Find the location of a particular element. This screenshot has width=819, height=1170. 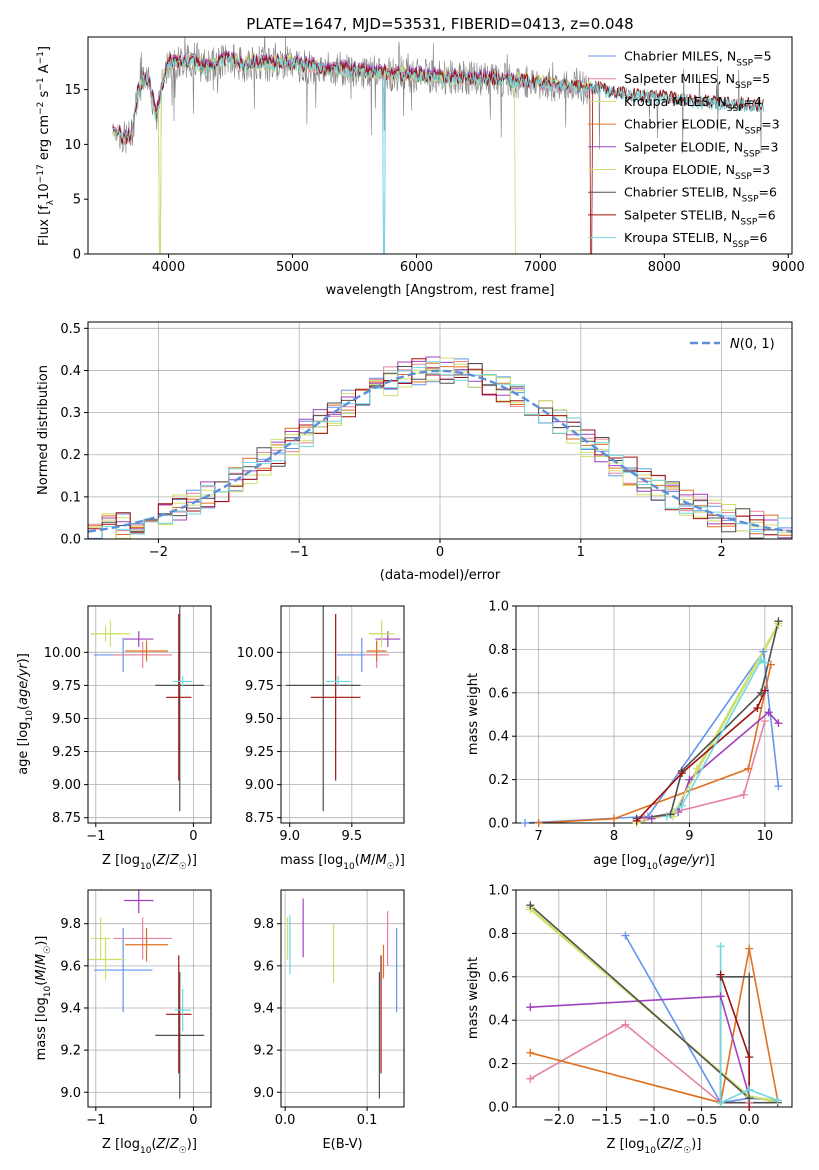

x-axis-label: E(B-V) is located at coordinates (342, 1144).